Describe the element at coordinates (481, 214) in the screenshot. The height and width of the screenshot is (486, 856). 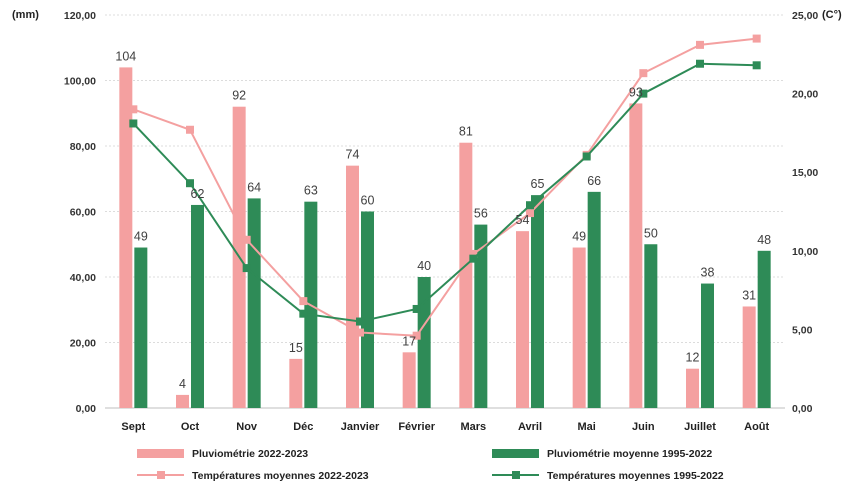
I see `bar-data-label: 56` at that location.